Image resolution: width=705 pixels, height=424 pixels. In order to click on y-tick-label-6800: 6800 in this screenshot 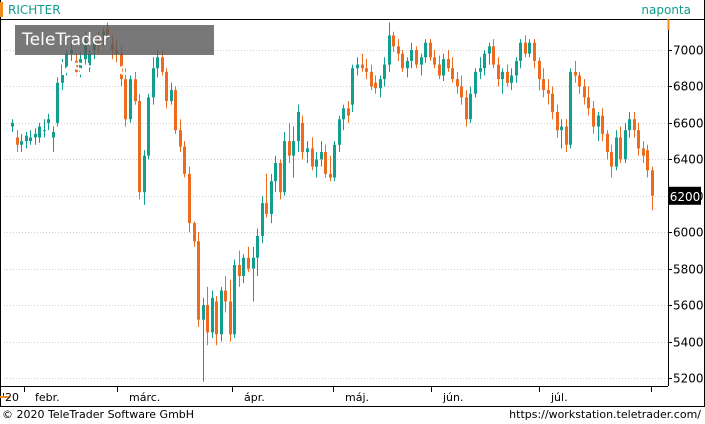, I will do `click(688, 87)`.